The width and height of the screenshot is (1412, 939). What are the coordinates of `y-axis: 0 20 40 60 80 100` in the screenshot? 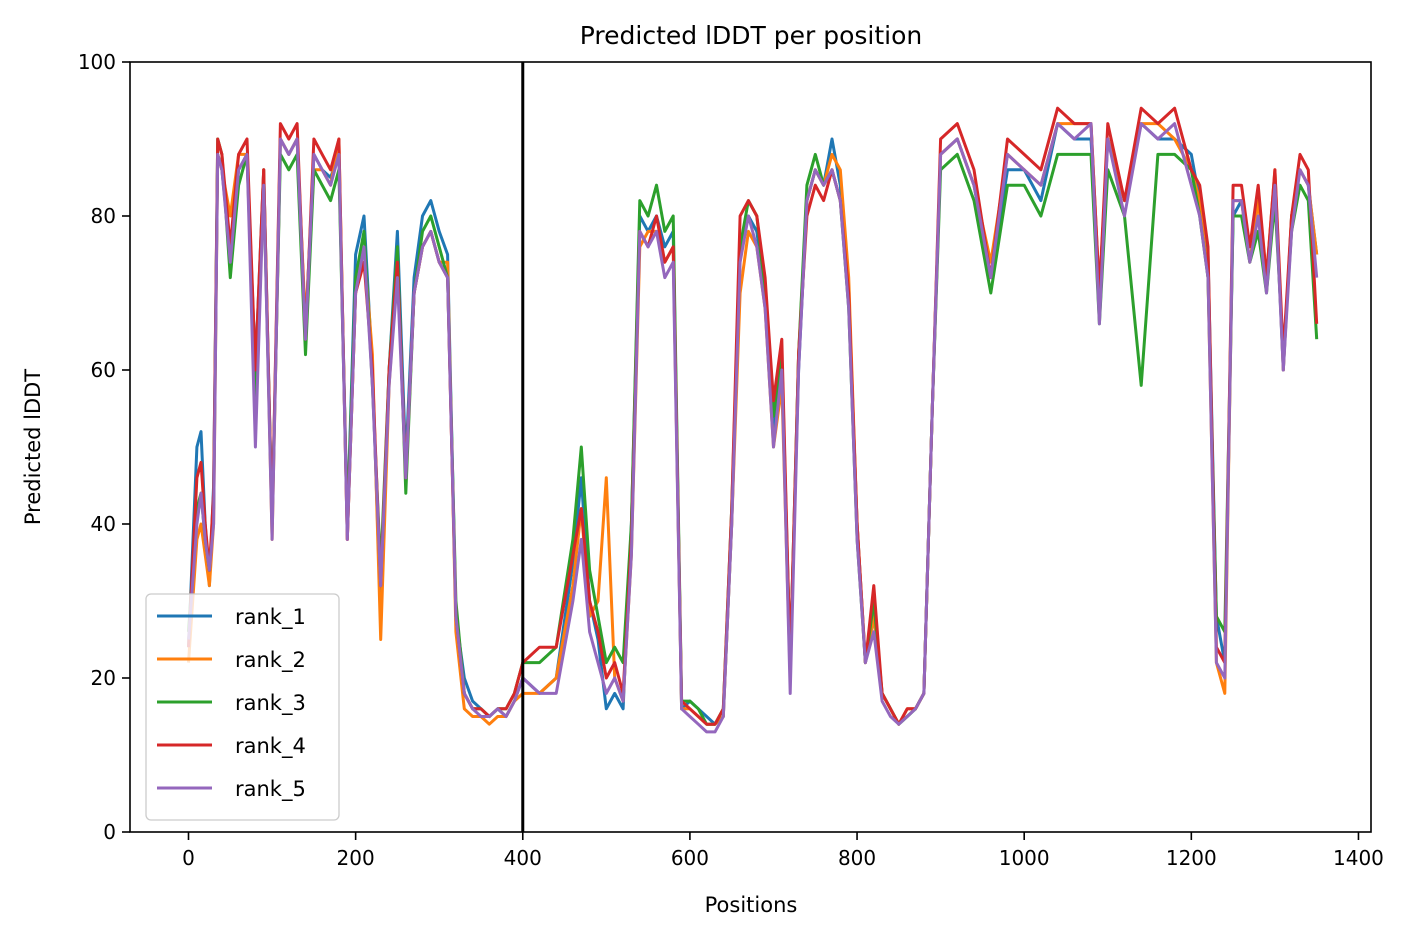 It's located at (104, 447).